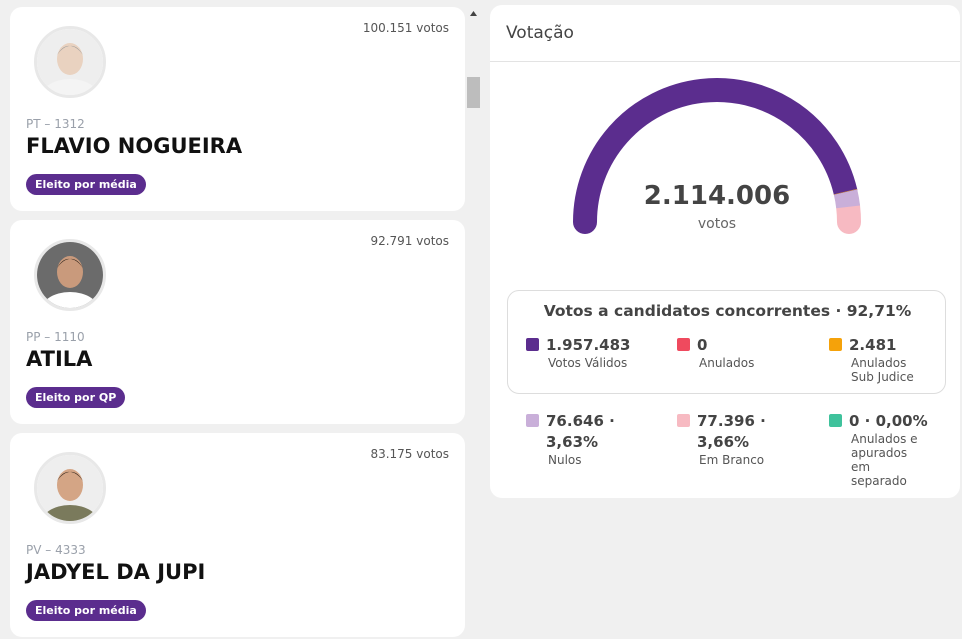  Describe the element at coordinates (56, 550) in the screenshot. I see `party-number: PV – 4333` at that location.